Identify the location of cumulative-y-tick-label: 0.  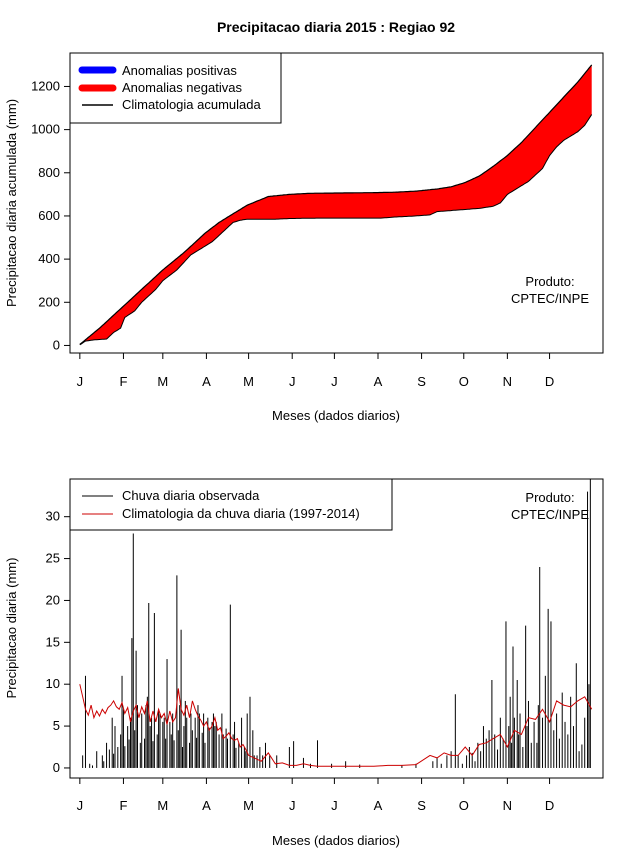
(56, 344).